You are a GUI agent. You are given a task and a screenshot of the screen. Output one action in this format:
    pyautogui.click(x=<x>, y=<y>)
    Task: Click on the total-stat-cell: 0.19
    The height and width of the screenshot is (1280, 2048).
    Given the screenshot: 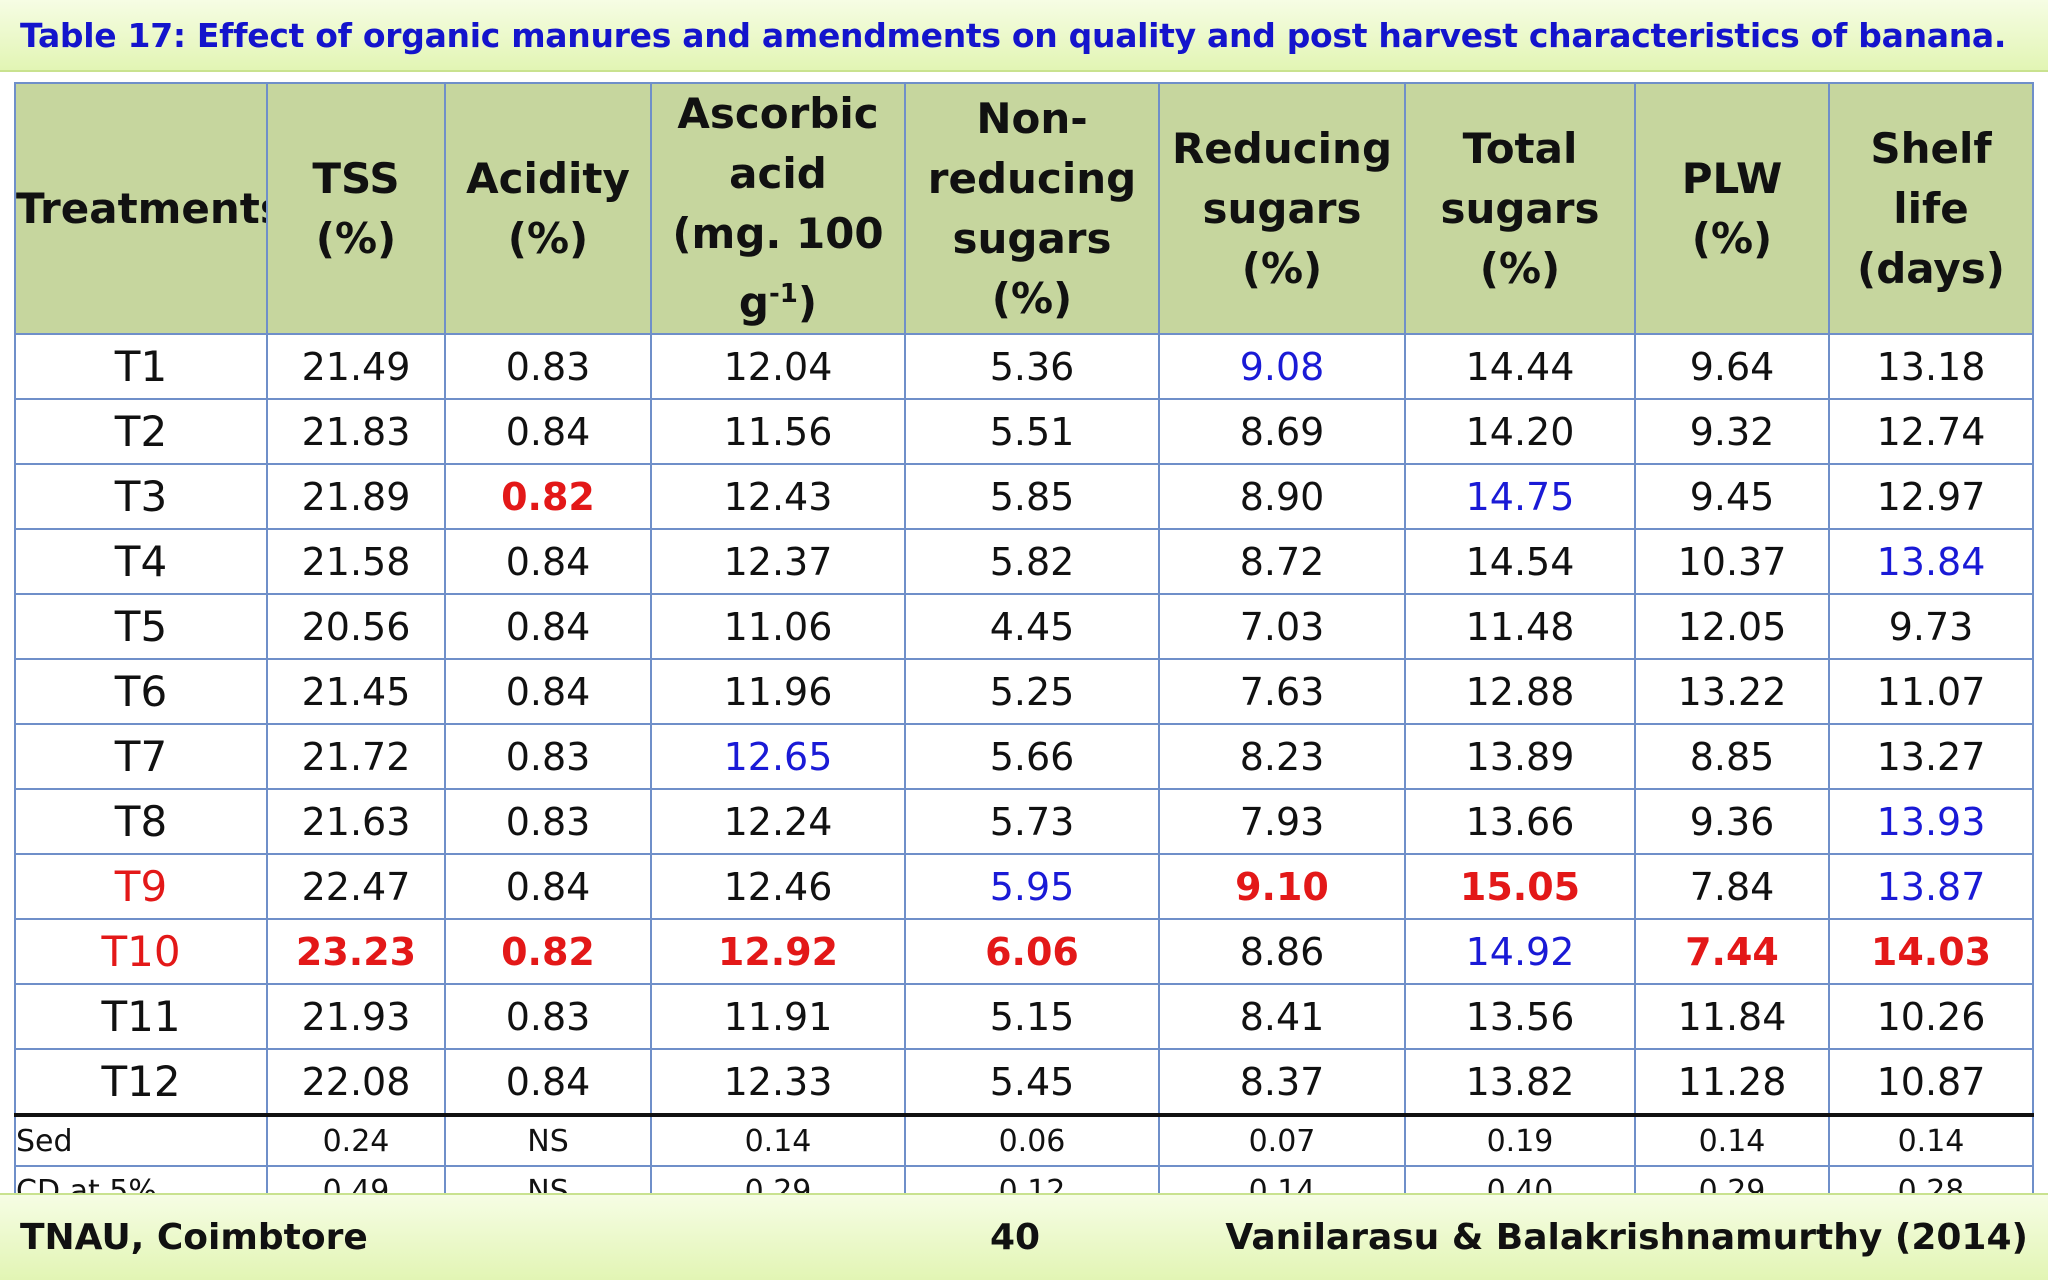 What is the action you would take?
    pyautogui.click(x=1520, y=1140)
    